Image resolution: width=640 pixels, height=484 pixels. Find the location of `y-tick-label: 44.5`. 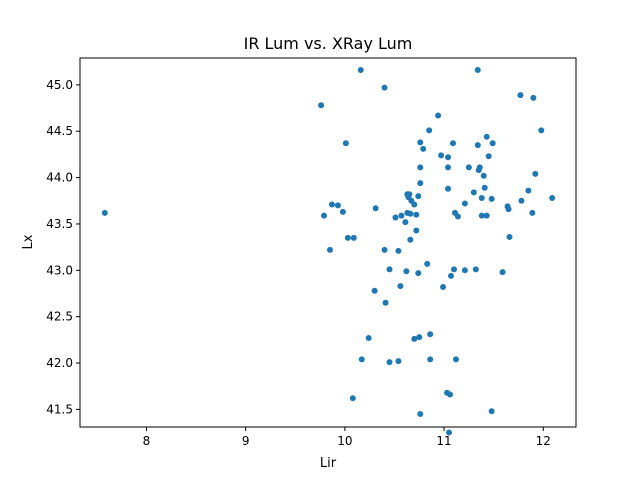

y-tick-label: 44.5 is located at coordinates (59, 131).